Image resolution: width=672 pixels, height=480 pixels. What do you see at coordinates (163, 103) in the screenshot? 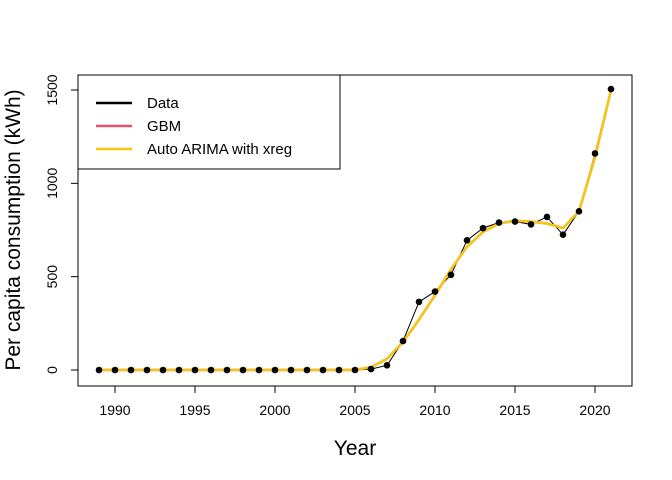
I see `legend-label-0: Data` at bounding box center [163, 103].